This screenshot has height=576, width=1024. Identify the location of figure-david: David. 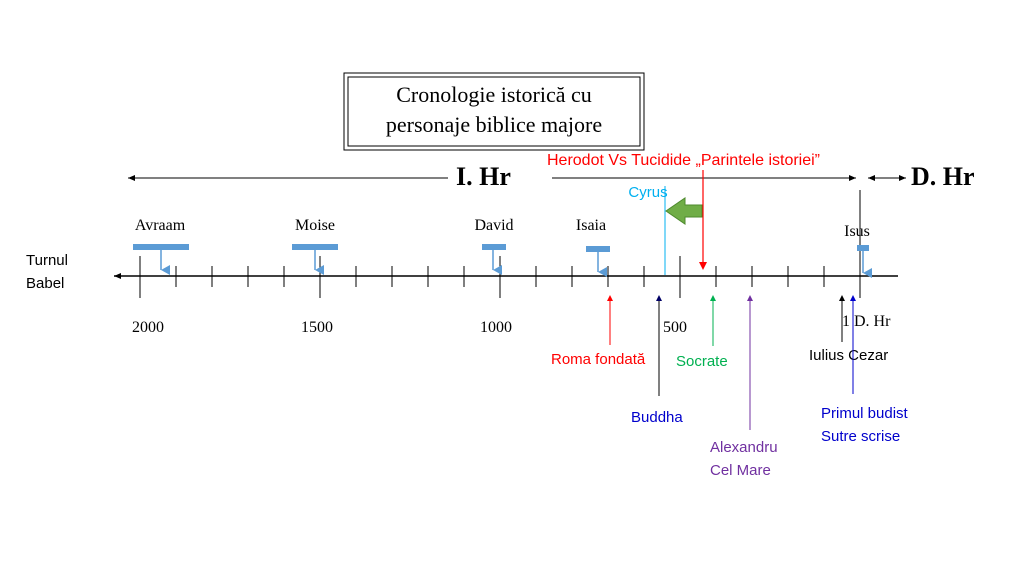
(494, 246).